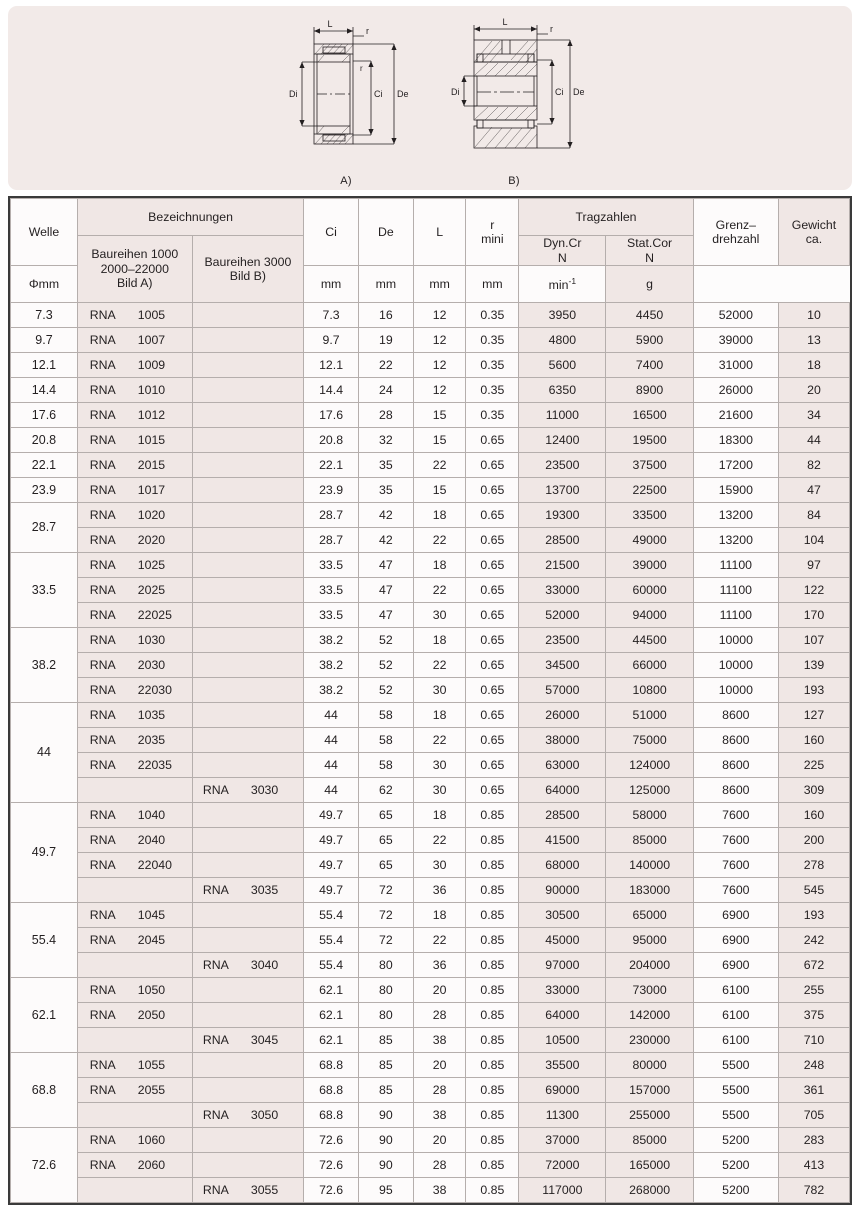  What do you see at coordinates (649, 1090) in the screenshot?
I see `cell-stat-cor: 157000` at bounding box center [649, 1090].